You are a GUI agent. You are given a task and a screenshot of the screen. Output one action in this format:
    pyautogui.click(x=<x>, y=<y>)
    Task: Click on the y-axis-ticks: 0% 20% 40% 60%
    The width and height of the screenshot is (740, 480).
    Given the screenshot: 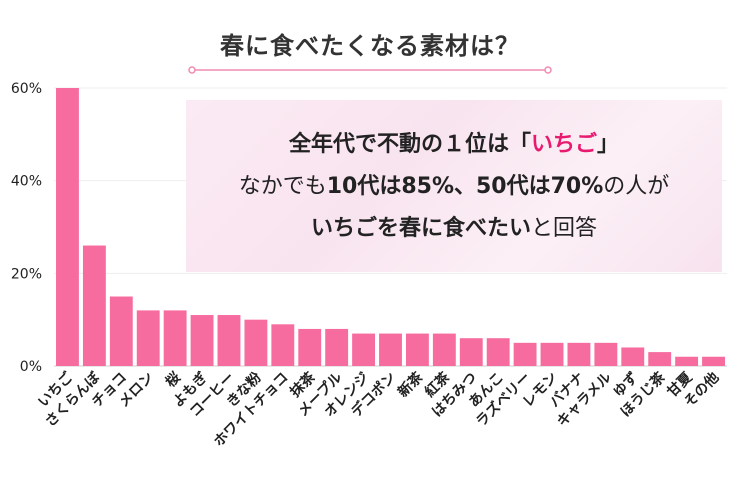 What is the action you would take?
    pyautogui.click(x=26, y=228)
    